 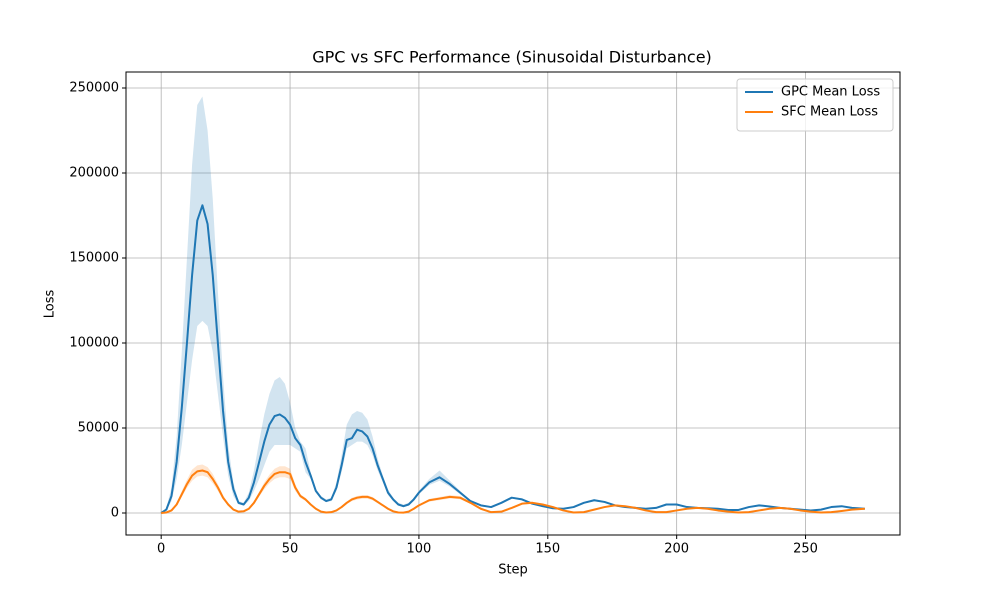 I want to click on x-tick-label: 50, so click(x=290, y=549).